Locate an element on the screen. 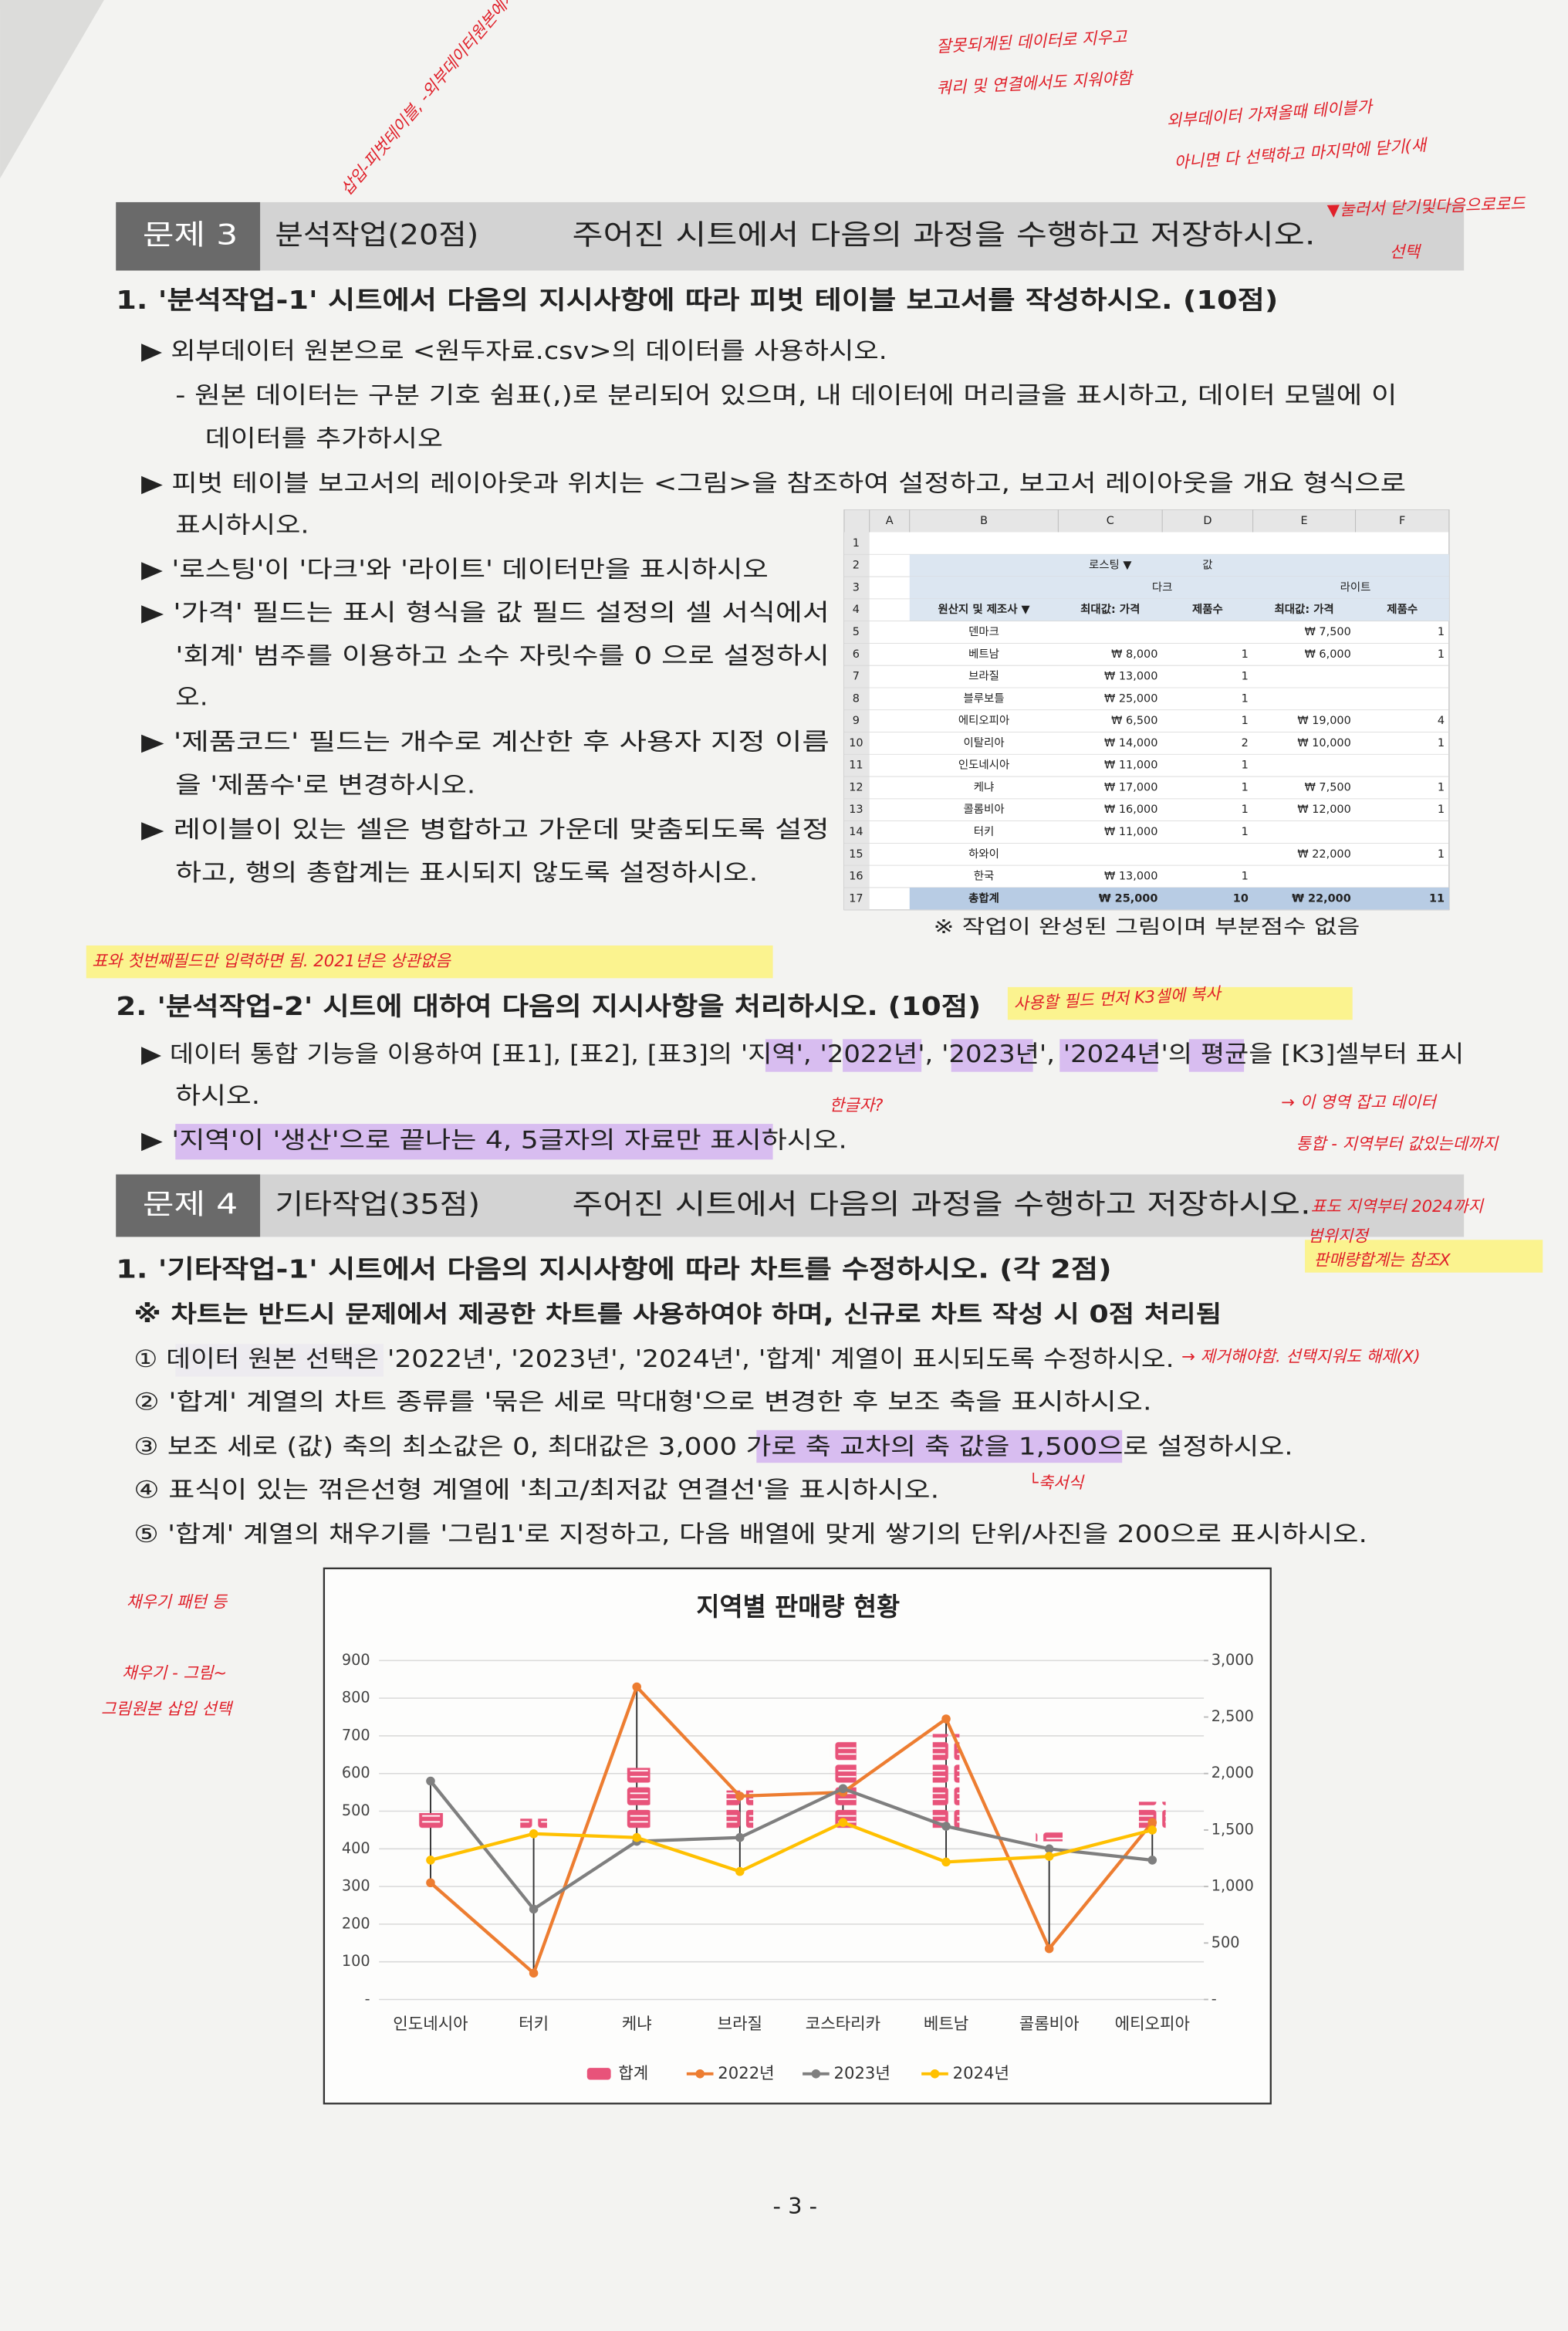  column-header: C is located at coordinates (1110, 521).